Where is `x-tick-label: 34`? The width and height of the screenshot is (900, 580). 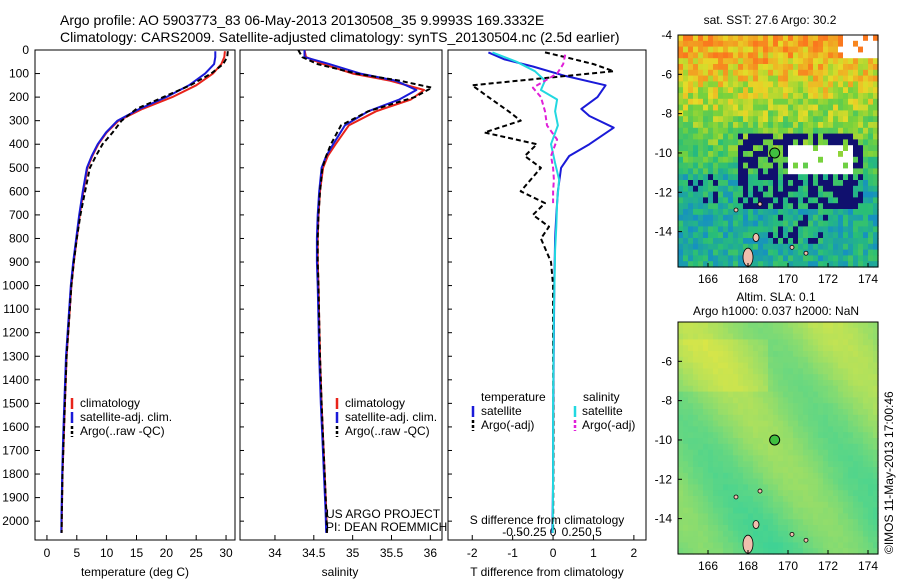 x-tick-label: 34 is located at coordinates (275, 553).